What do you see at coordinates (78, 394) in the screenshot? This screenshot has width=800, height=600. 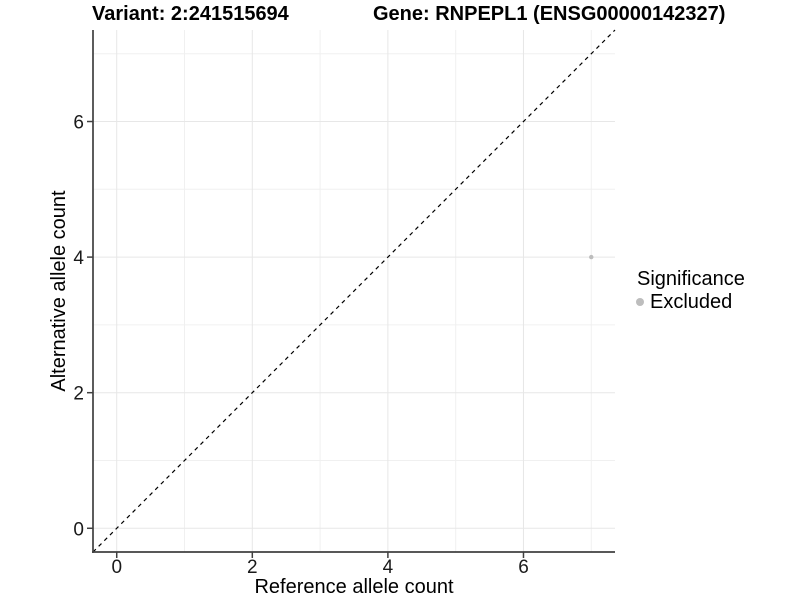 I see `y-tick-label: 2` at bounding box center [78, 394].